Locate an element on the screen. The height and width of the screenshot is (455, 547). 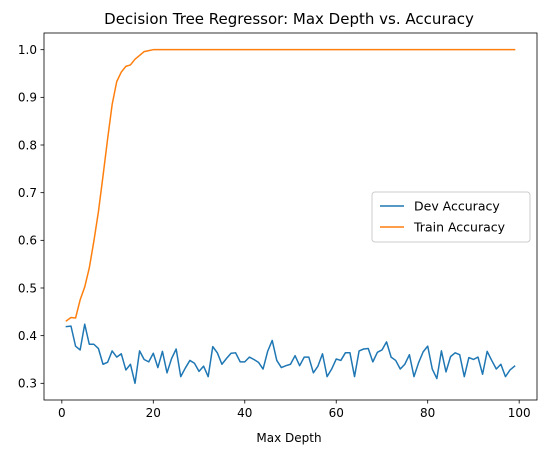
legend-box is located at coordinates (451, 217).